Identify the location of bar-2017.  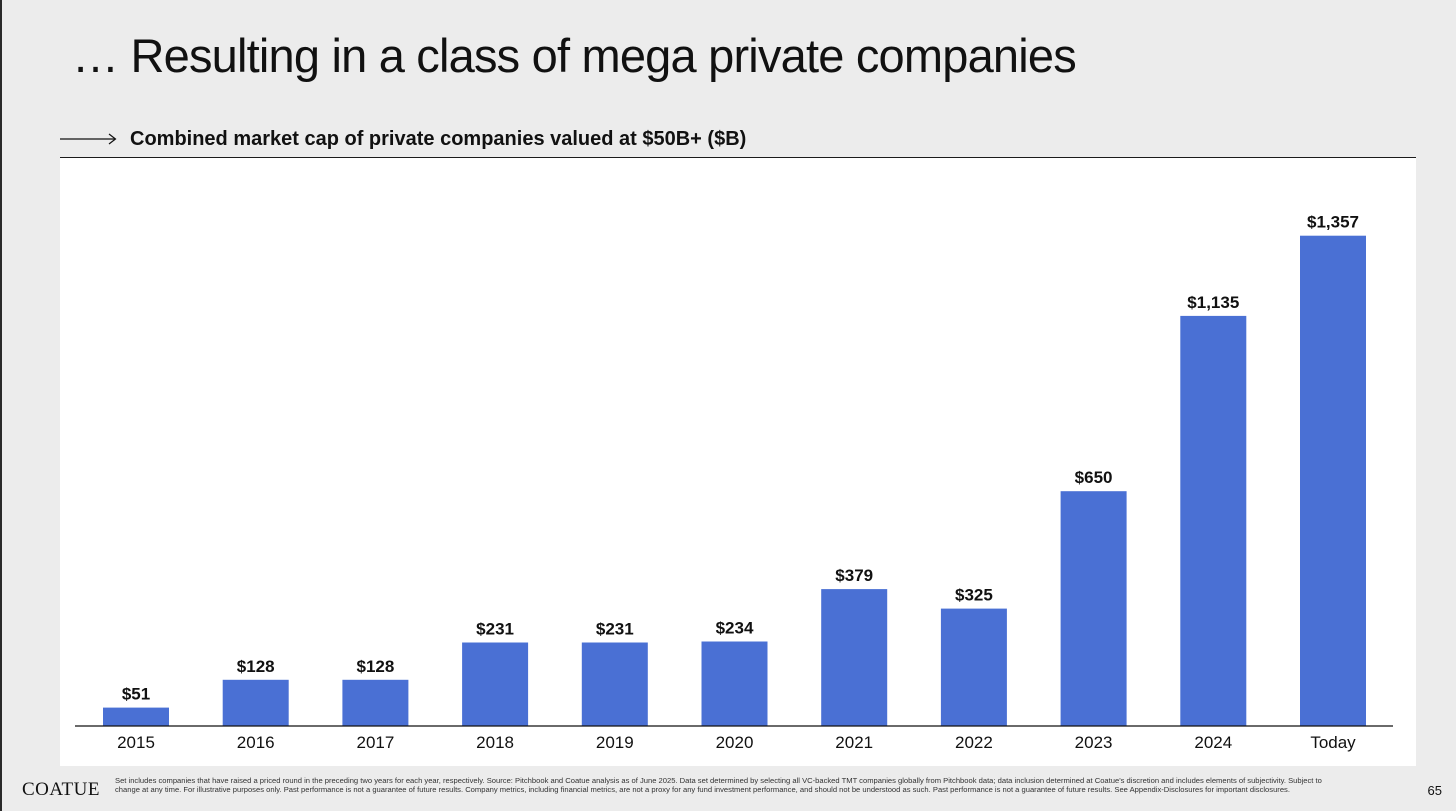
(375, 702).